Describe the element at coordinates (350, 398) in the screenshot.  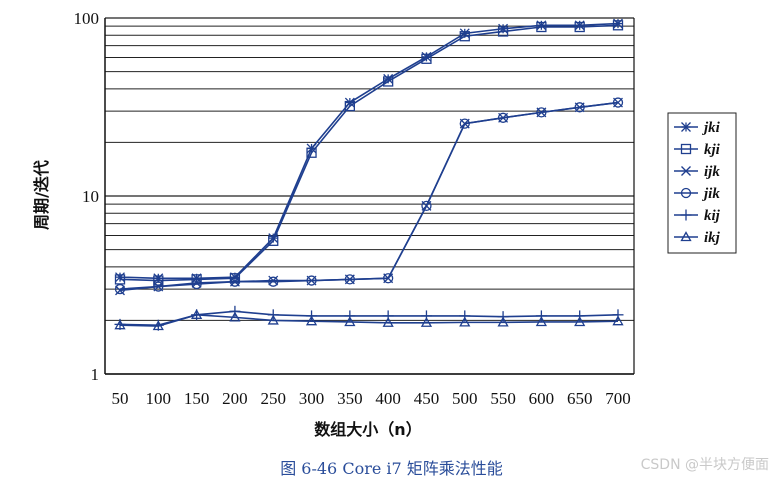
I see `x-tick-label: 350` at that location.